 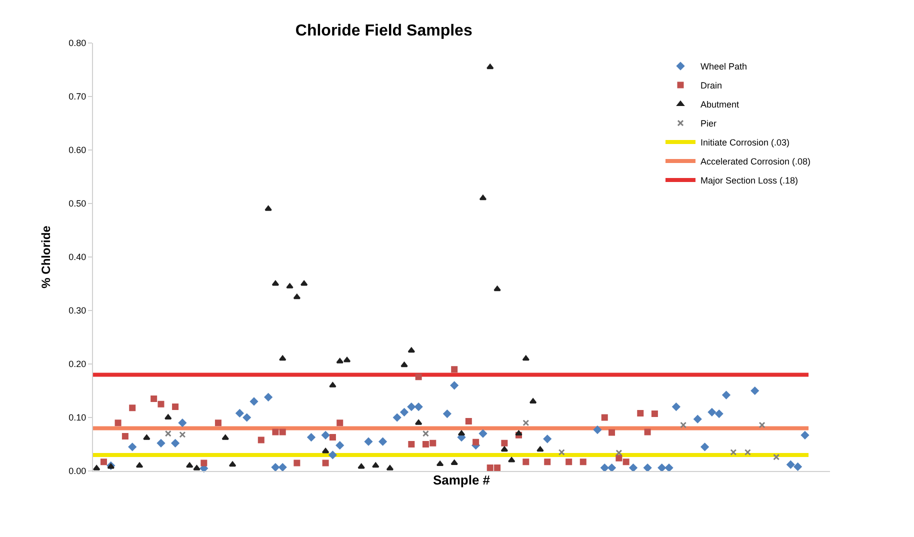 I want to click on y-tick-label: 0.20, so click(x=77, y=364).